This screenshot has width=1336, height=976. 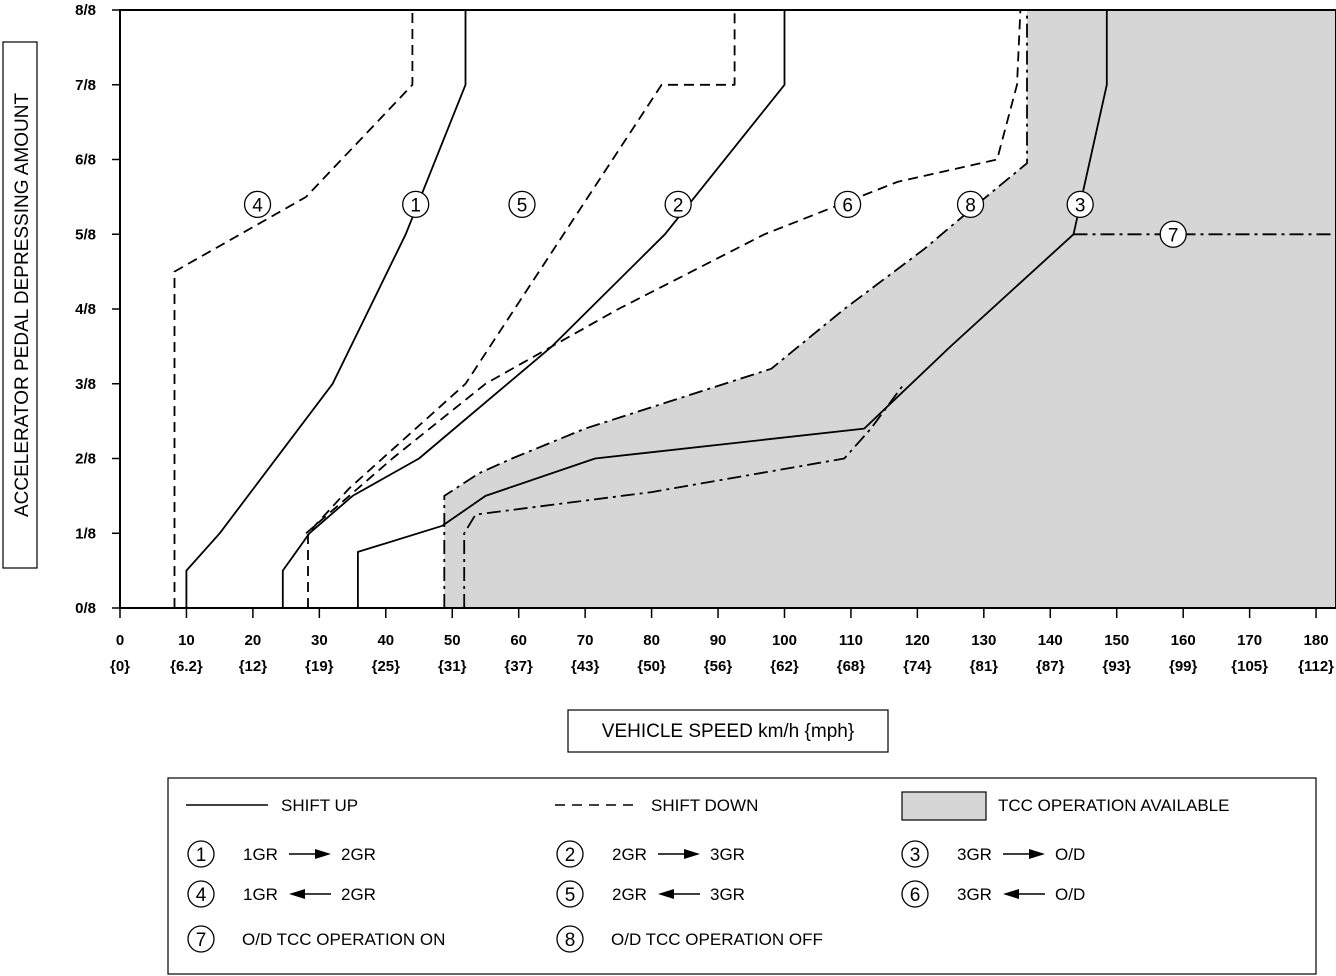 What do you see at coordinates (85, 234) in the screenshot?
I see `y-tick-label: 5/8` at bounding box center [85, 234].